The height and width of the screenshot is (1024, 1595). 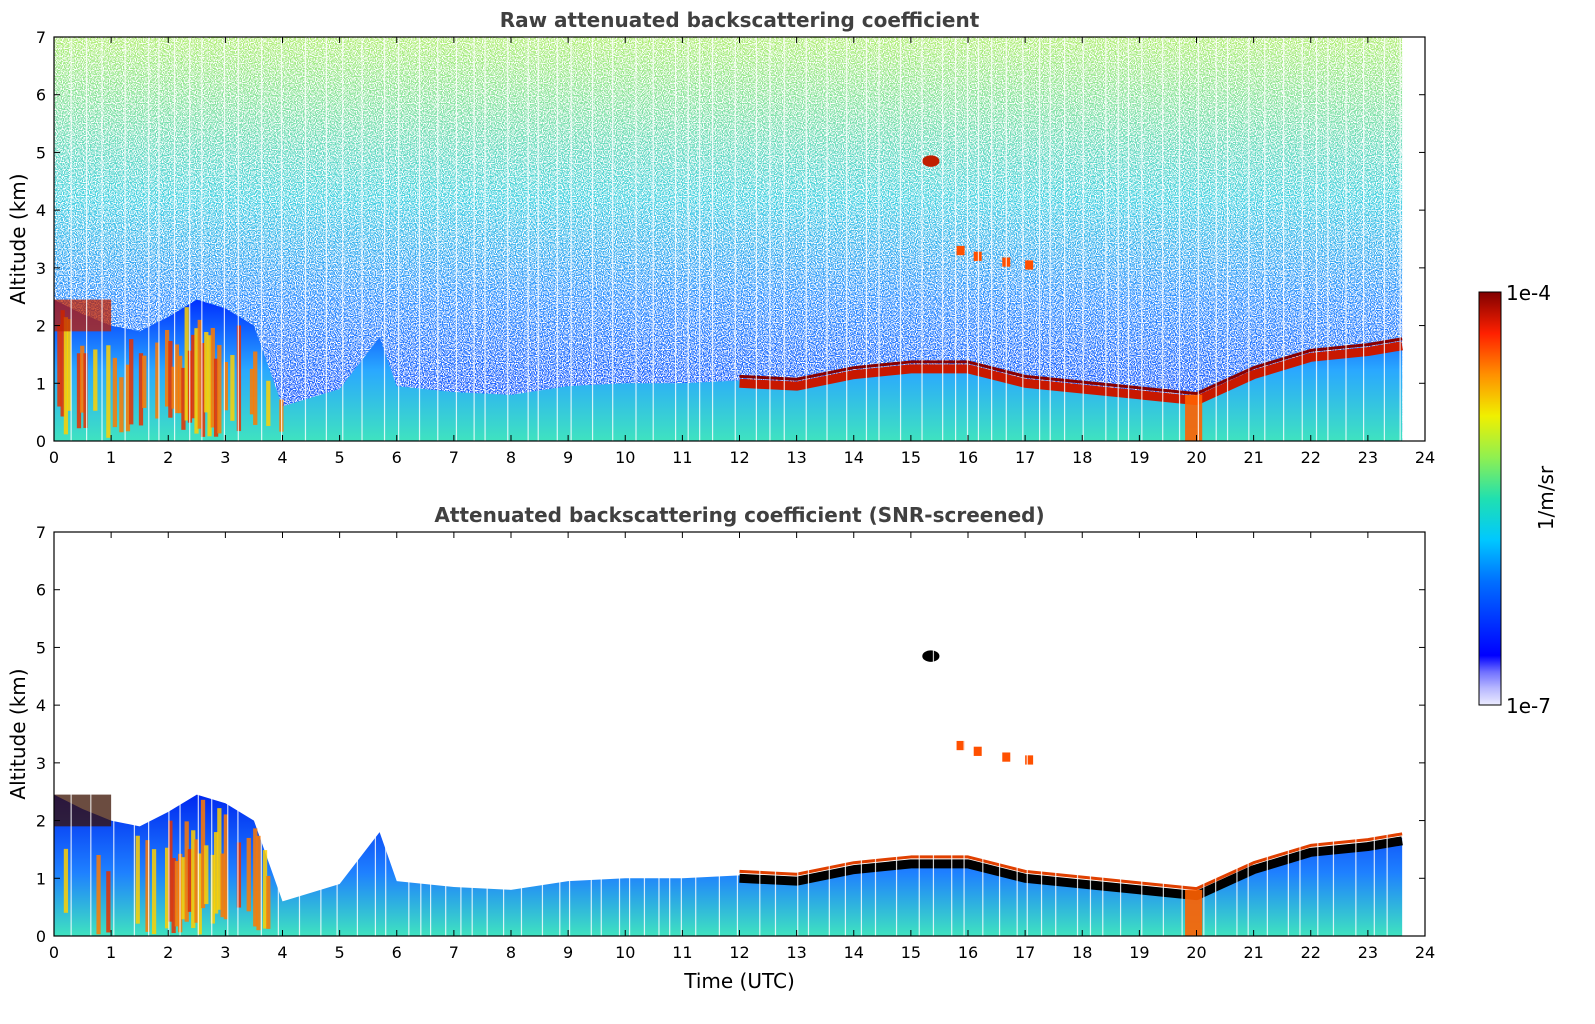 I want to click on y-tick-label: 4, so click(x=41, y=210).